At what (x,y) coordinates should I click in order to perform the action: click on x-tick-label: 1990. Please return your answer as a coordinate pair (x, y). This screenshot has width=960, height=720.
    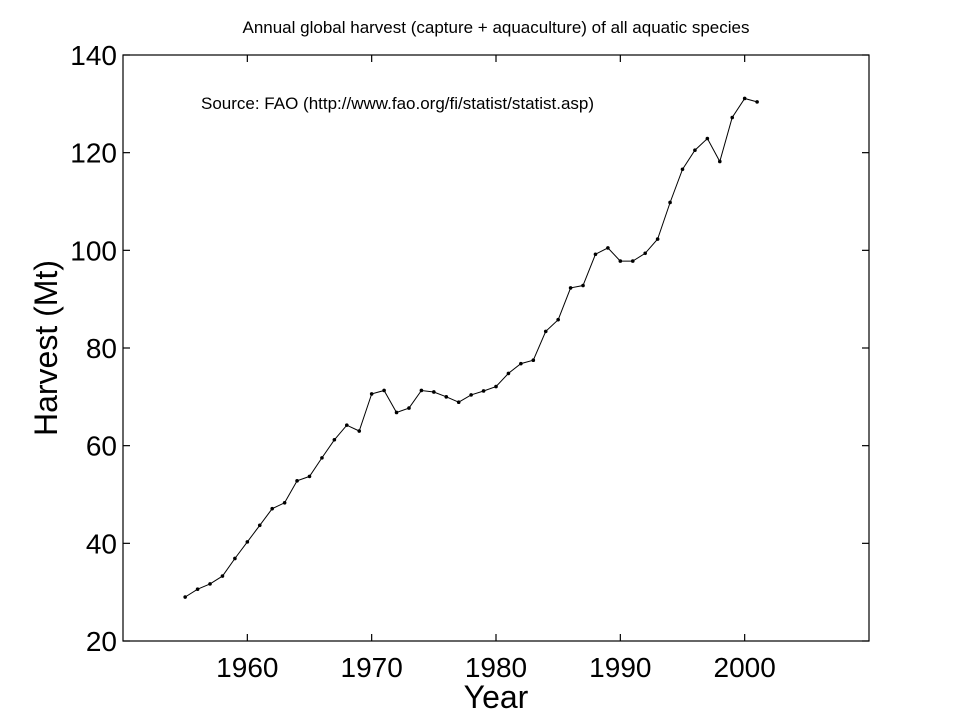
    Looking at the image, I should click on (620, 667).